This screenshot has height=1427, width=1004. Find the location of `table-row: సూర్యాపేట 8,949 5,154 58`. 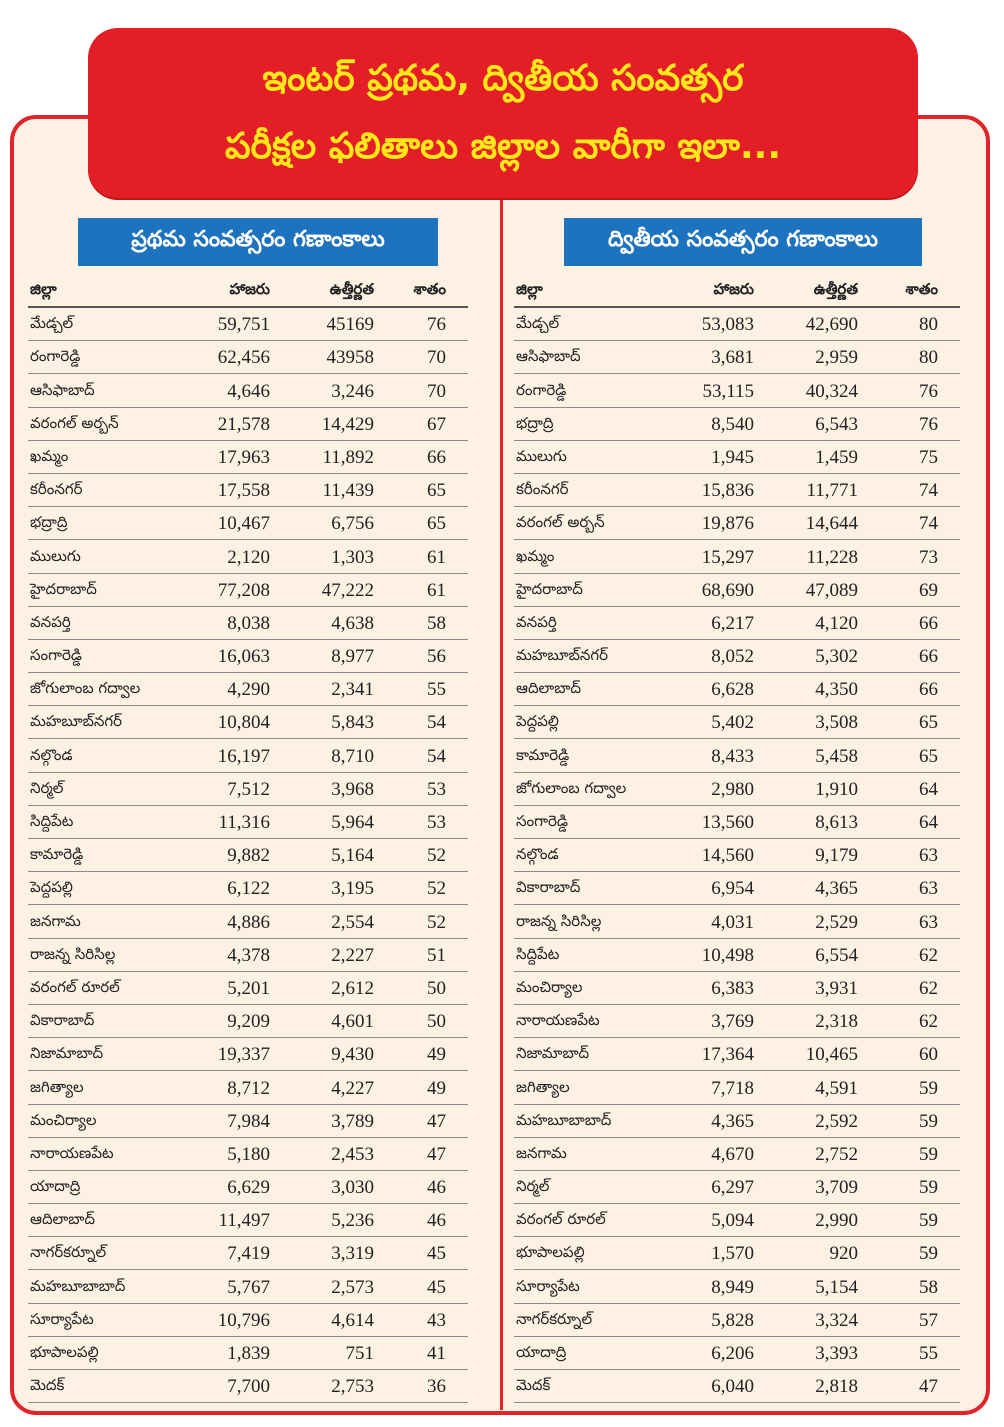

table-row: సూర్యాపేట 8,949 5,154 58 is located at coordinates (737, 1287).